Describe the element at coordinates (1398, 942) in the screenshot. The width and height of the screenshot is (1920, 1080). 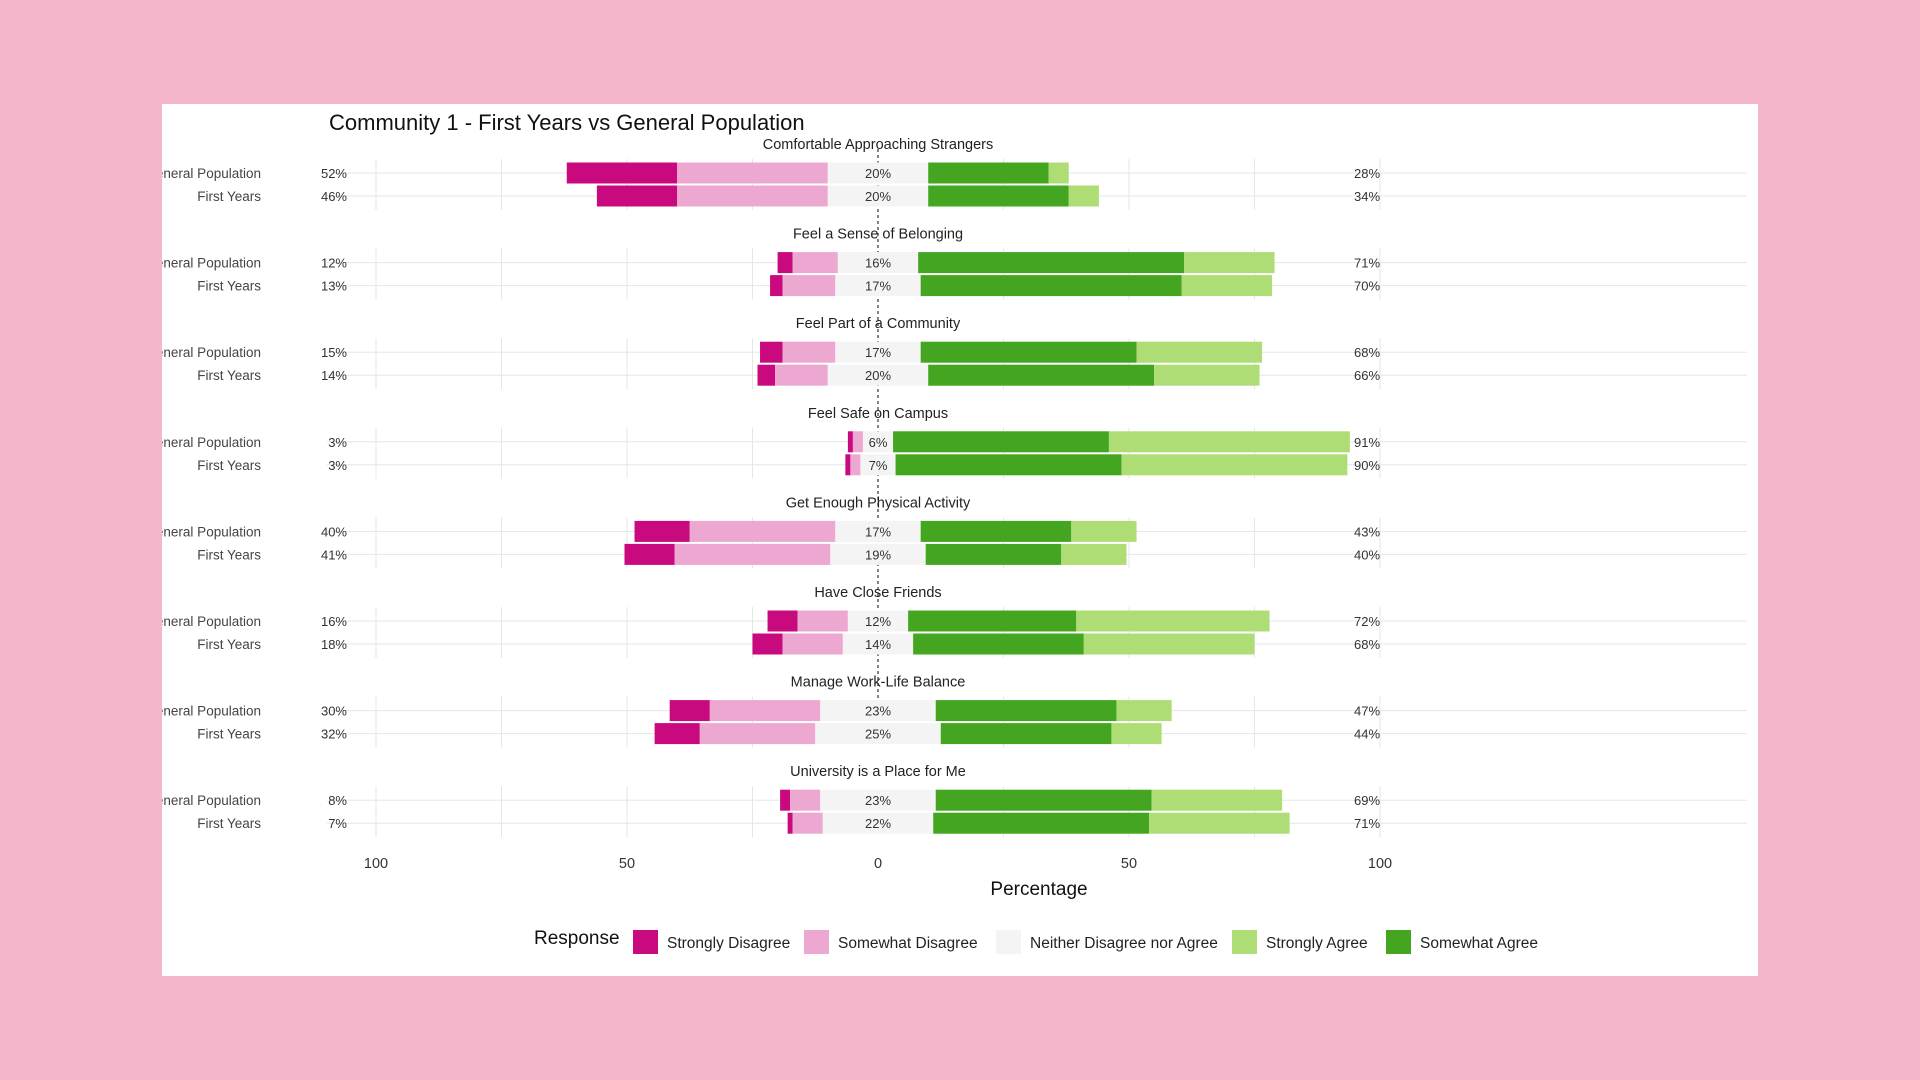
I see `legend-swatch-swa` at that location.